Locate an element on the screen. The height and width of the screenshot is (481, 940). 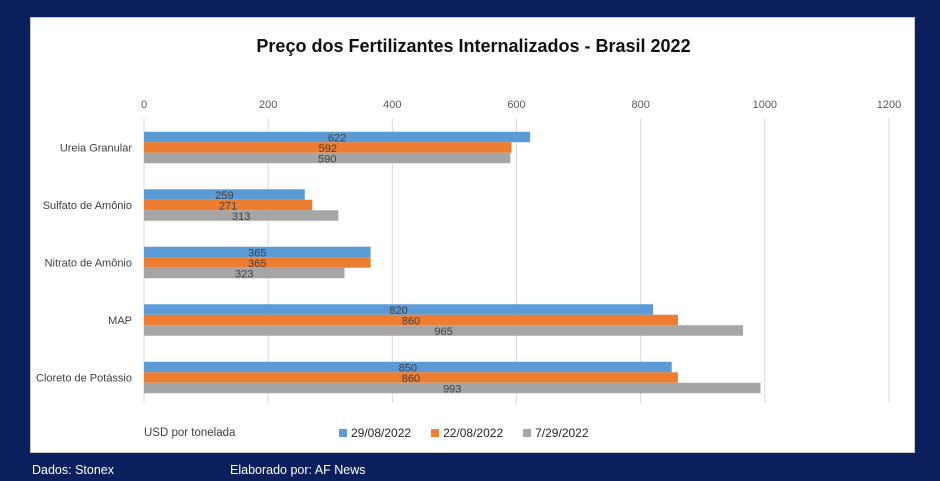
x-tick-label: 1000 is located at coordinates (765, 105).